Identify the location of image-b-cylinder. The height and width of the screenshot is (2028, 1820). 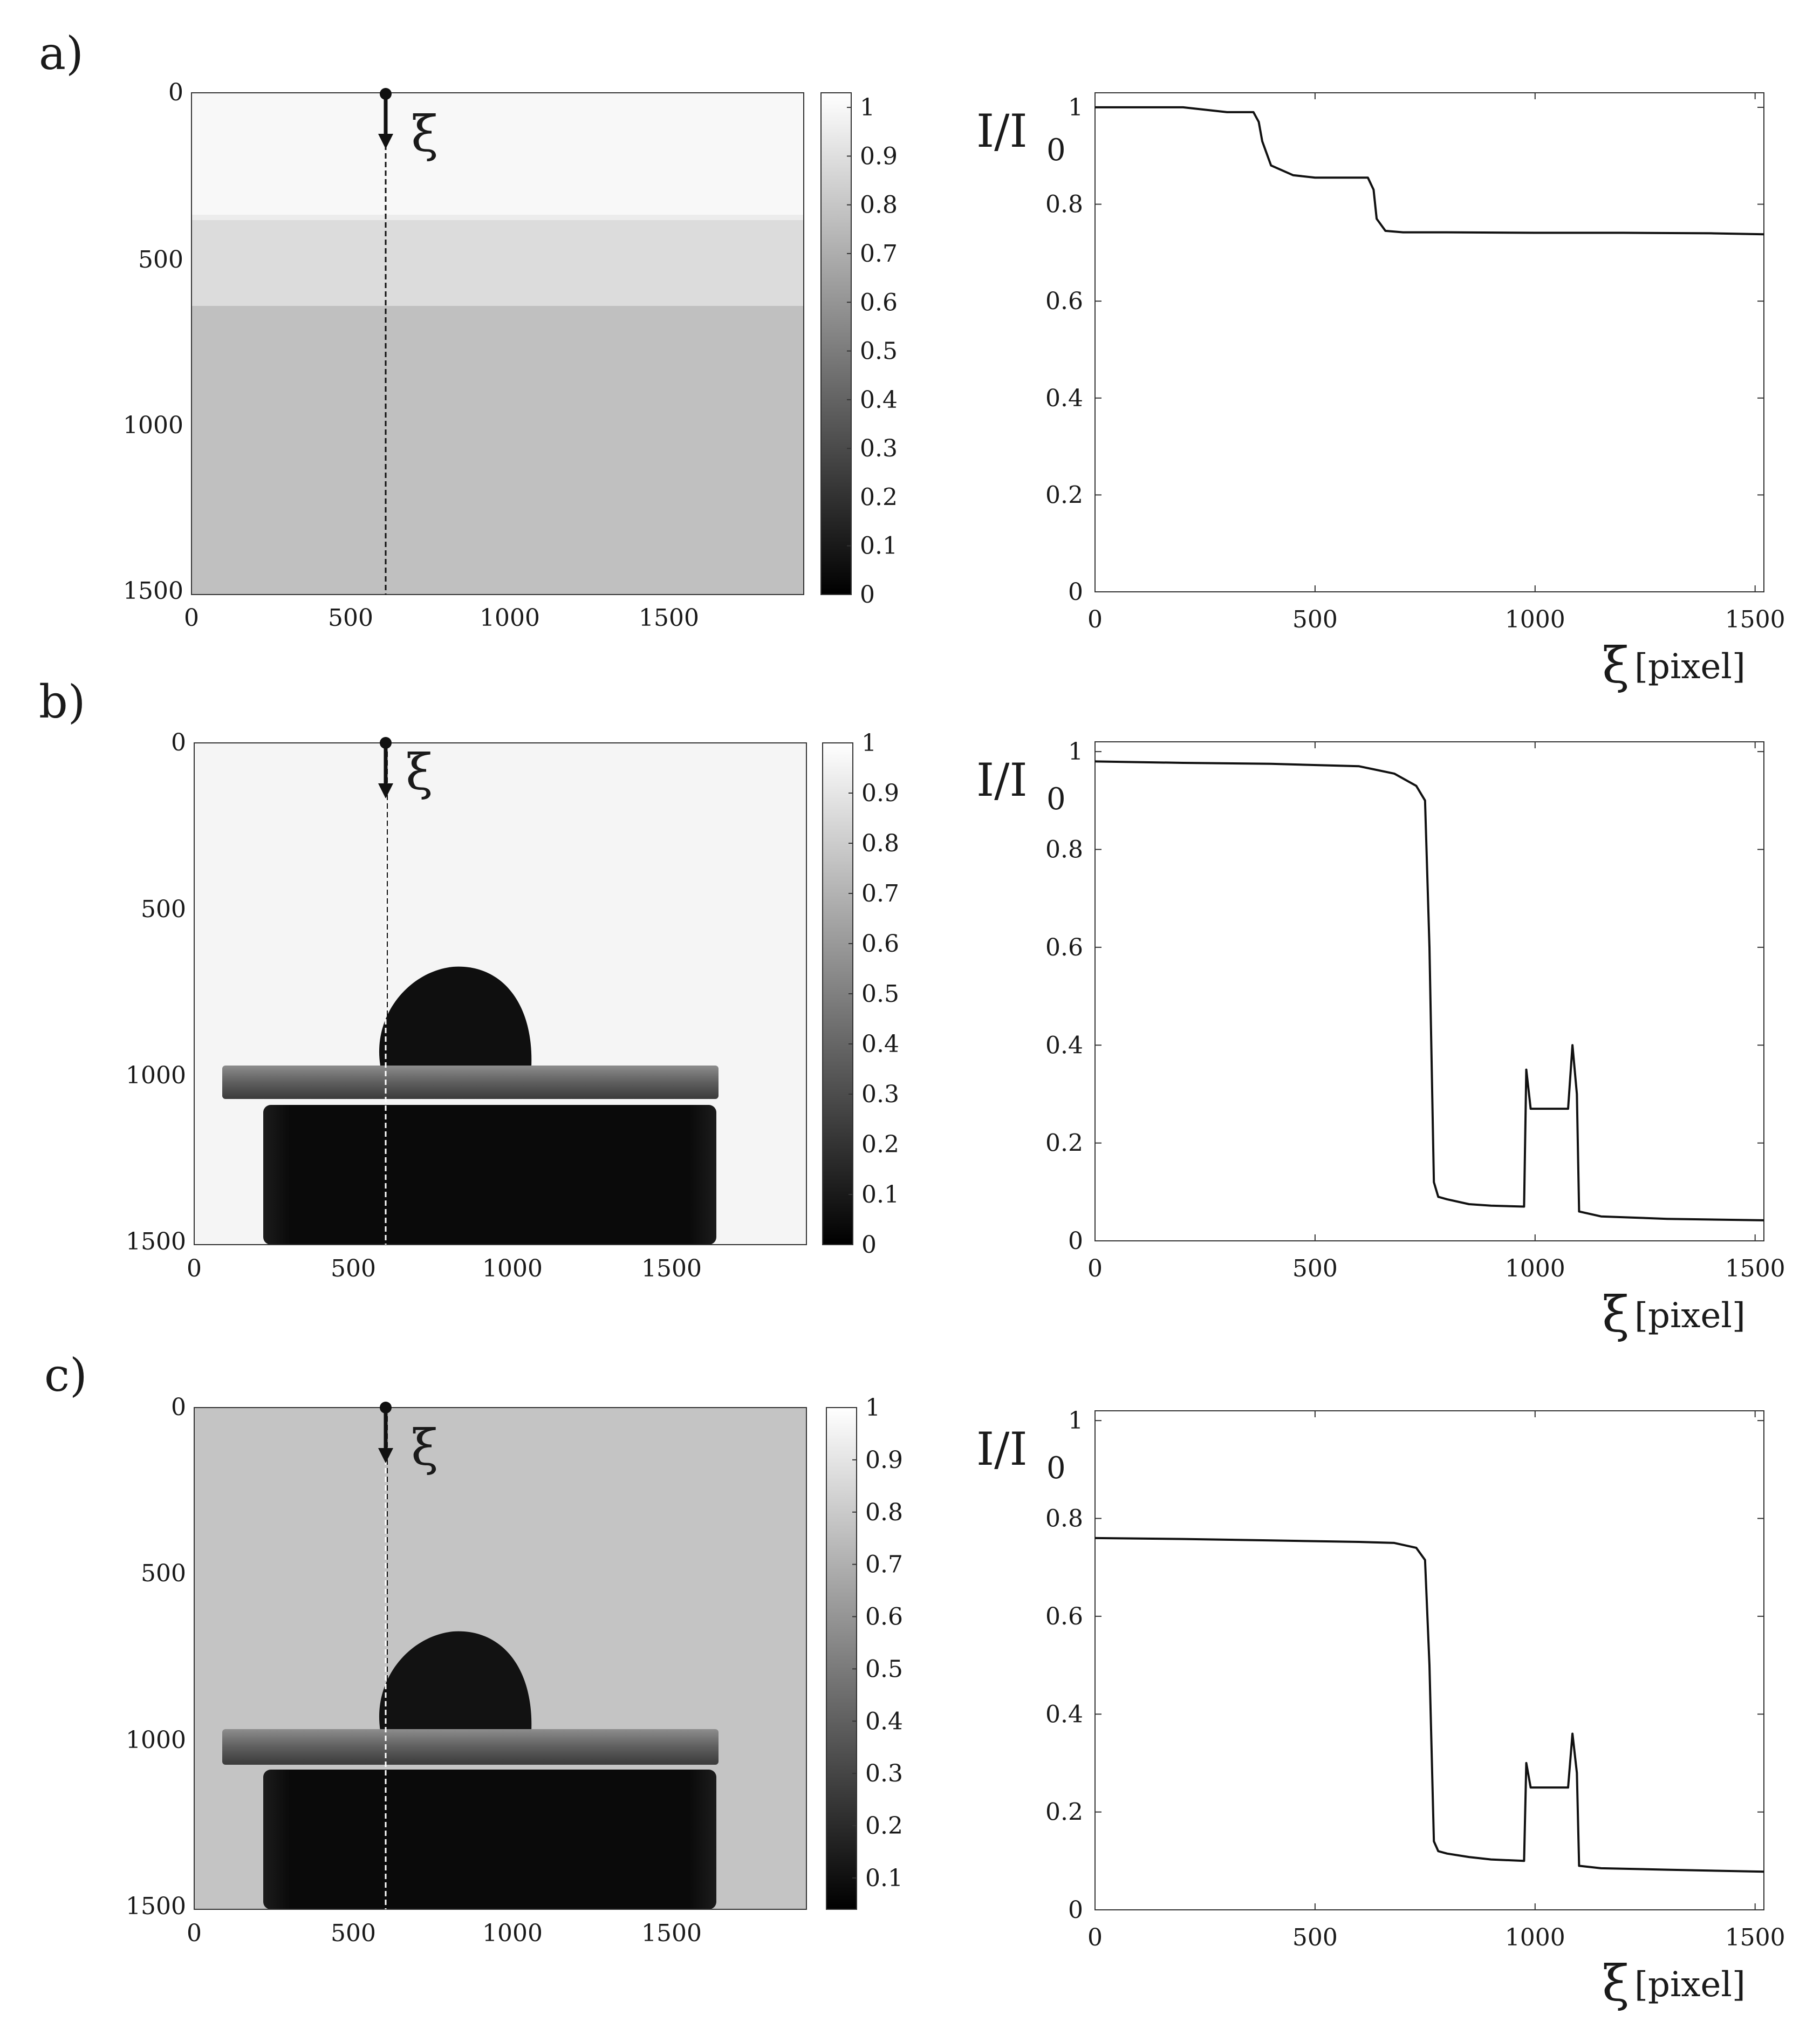
(489, 1175).